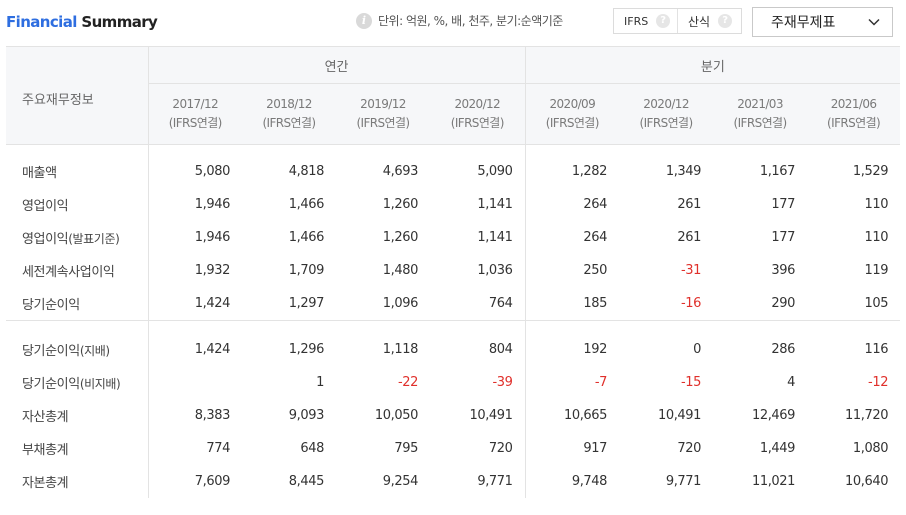  What do you see at coordinates (572, 343) in the screenshot?
I see `cell-value: 192` at bounding box center [572, 343].